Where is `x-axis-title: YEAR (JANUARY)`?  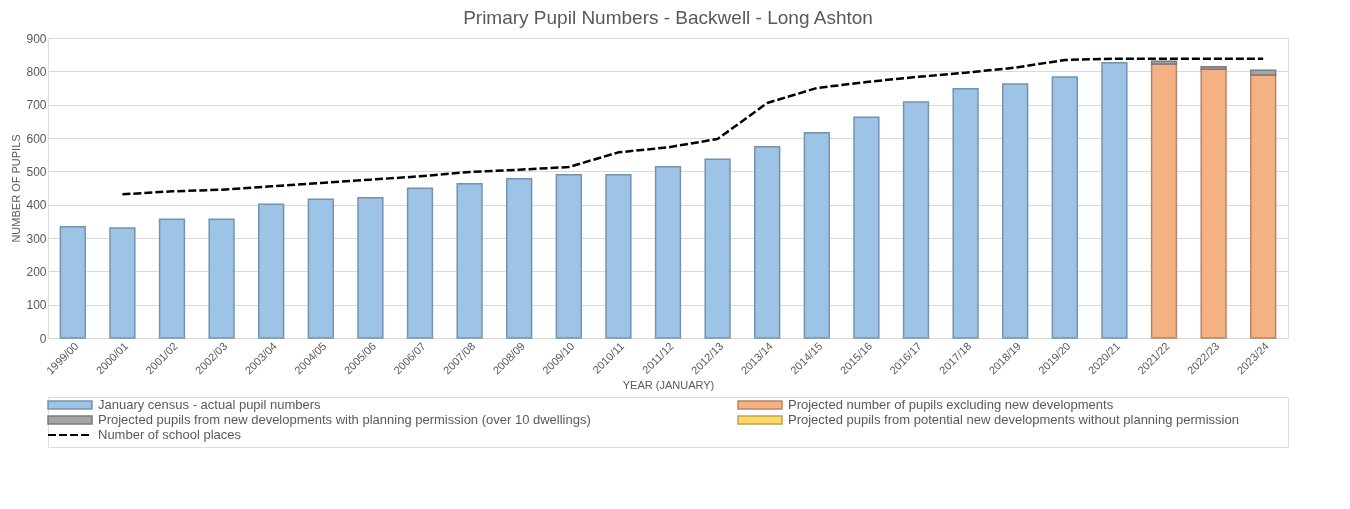
x-axis-title: YEAR (JANUARY) is located at coordinates (668, 385).